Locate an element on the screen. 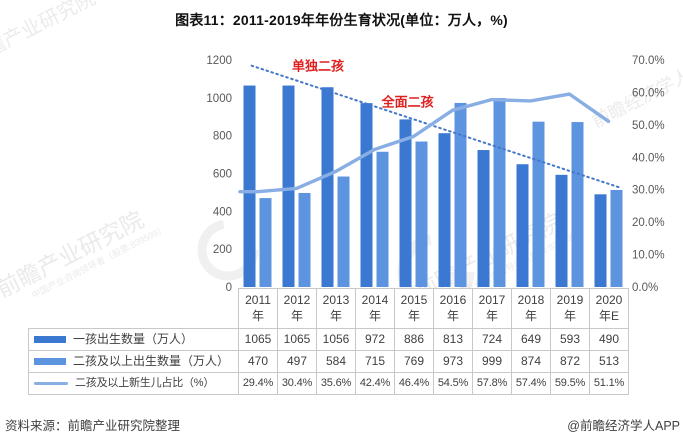 The image size is (683, 444). value-cell: 35.6% is located at coordinates (336, 383).